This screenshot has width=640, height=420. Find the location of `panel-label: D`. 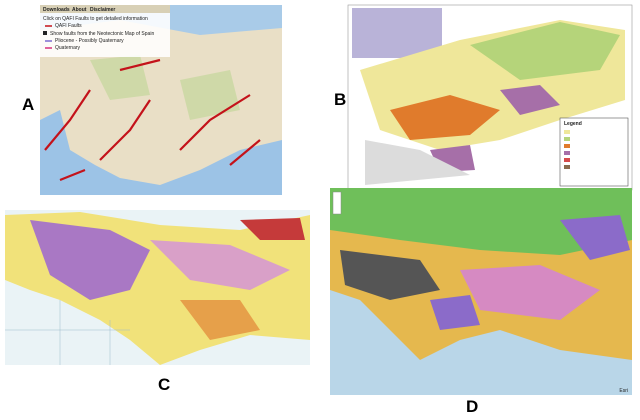

panel-label: D is located at coordinates (472, 406).